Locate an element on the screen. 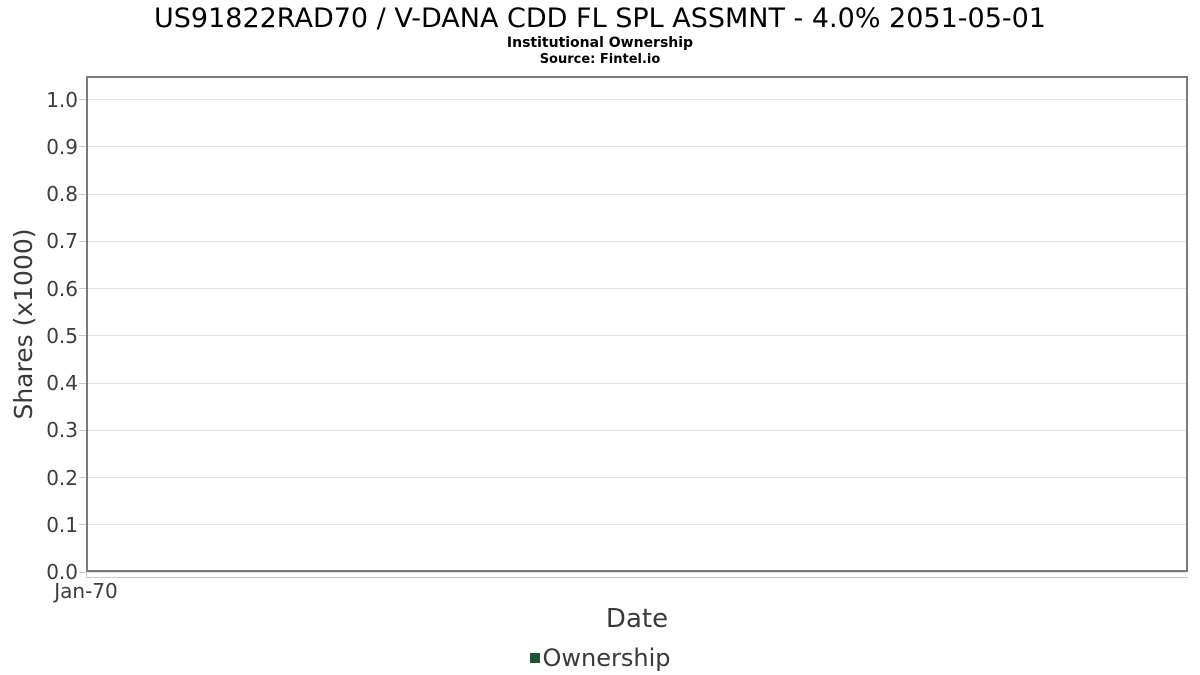 This screenshot has width=1200, height=675. y-tick-label: 0.8 is located at coordinates (62, 194).